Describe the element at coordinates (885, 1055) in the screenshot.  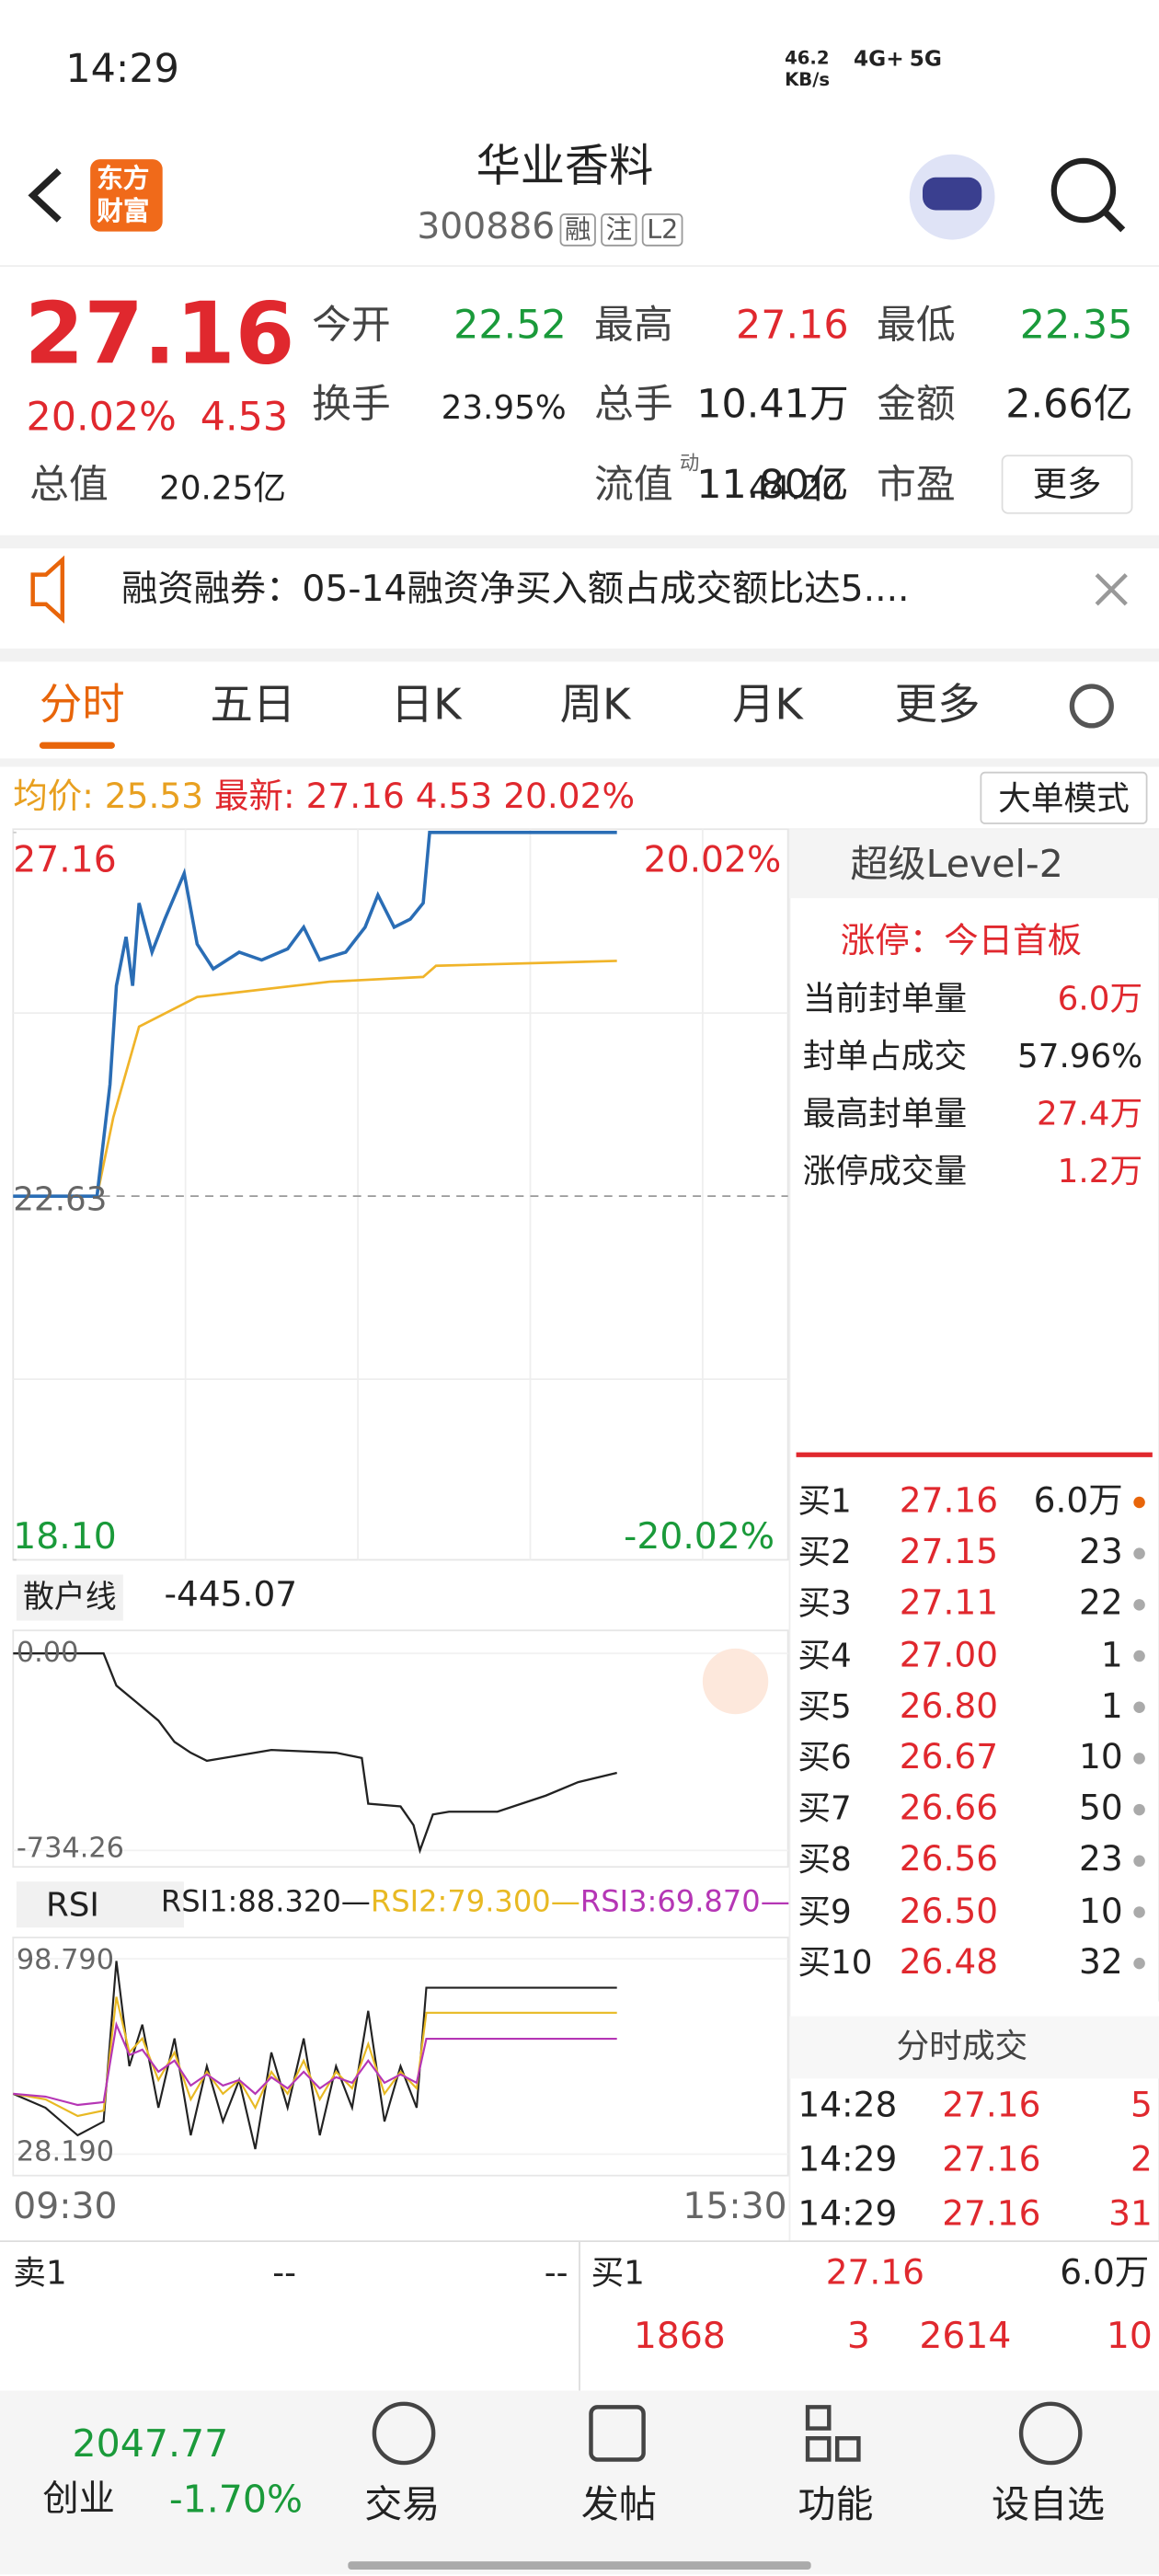
I see `l2-label: 封单占成交` at that location.